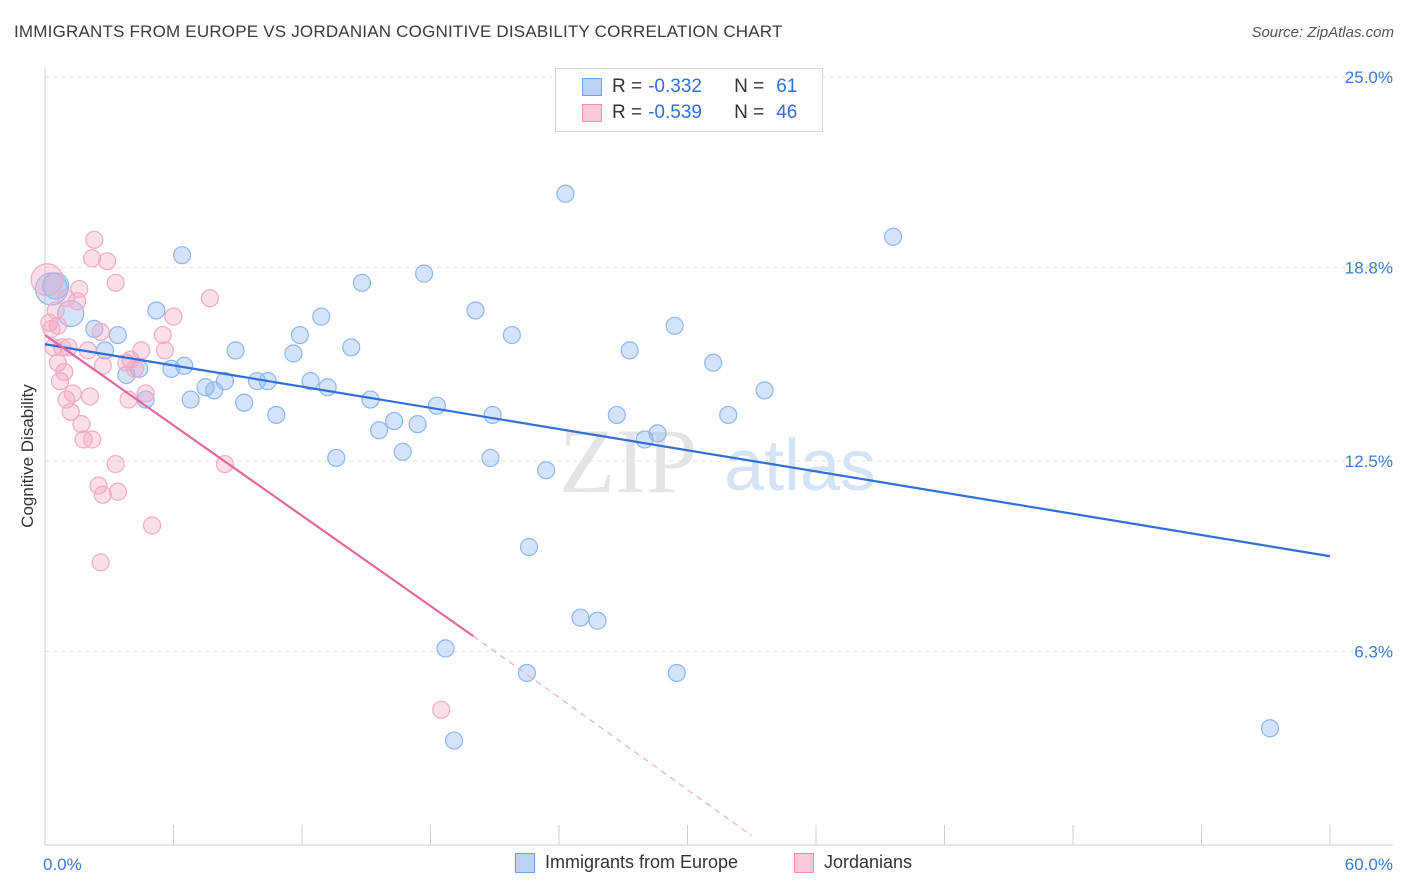 This screenshot has width=1406, height=892. I want to click on legend-item-europe: Immigrants from Europe, so click(626, 862).